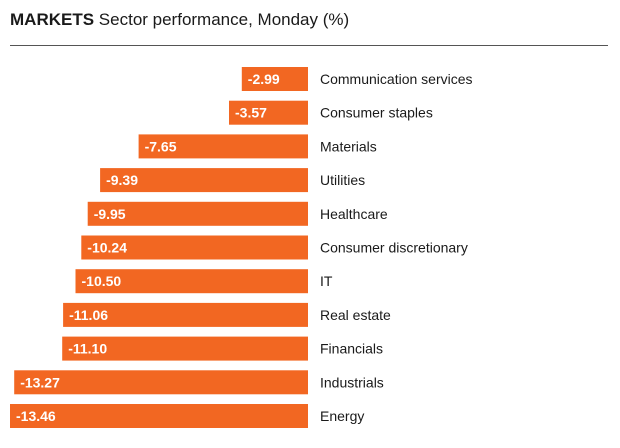  I want to click on category-label: Energy, so click(342, 416).